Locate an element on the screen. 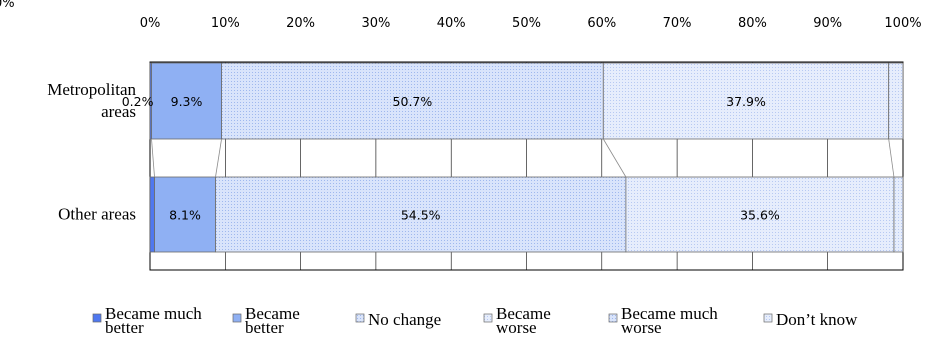  x-tick-label: 50% is located at coordinates (526, 23).